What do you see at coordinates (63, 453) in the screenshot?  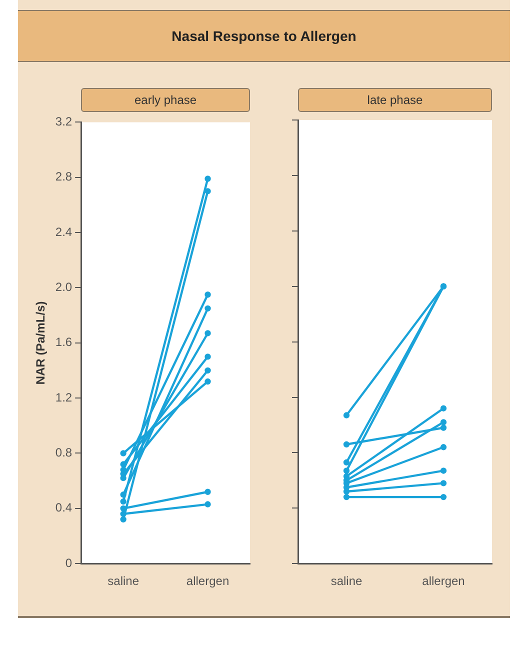 I see `y-tick-label: 0.8` at bounding box center [63, 453].